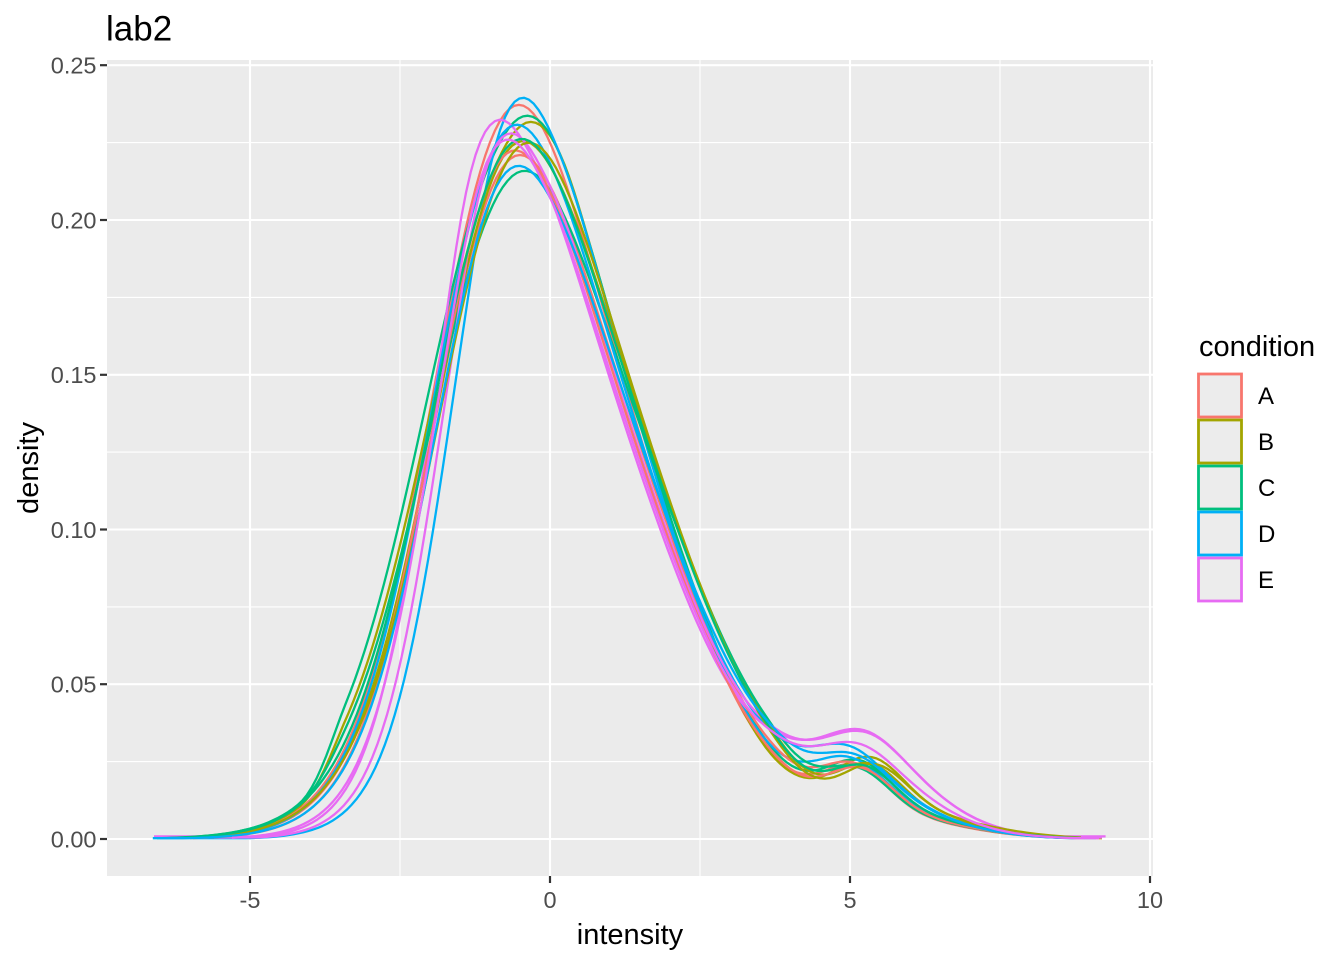  What do you see at coordinates (1266, 488) in the screenshot?
I see `svg-text: C` at bounding box center [1266, 488].